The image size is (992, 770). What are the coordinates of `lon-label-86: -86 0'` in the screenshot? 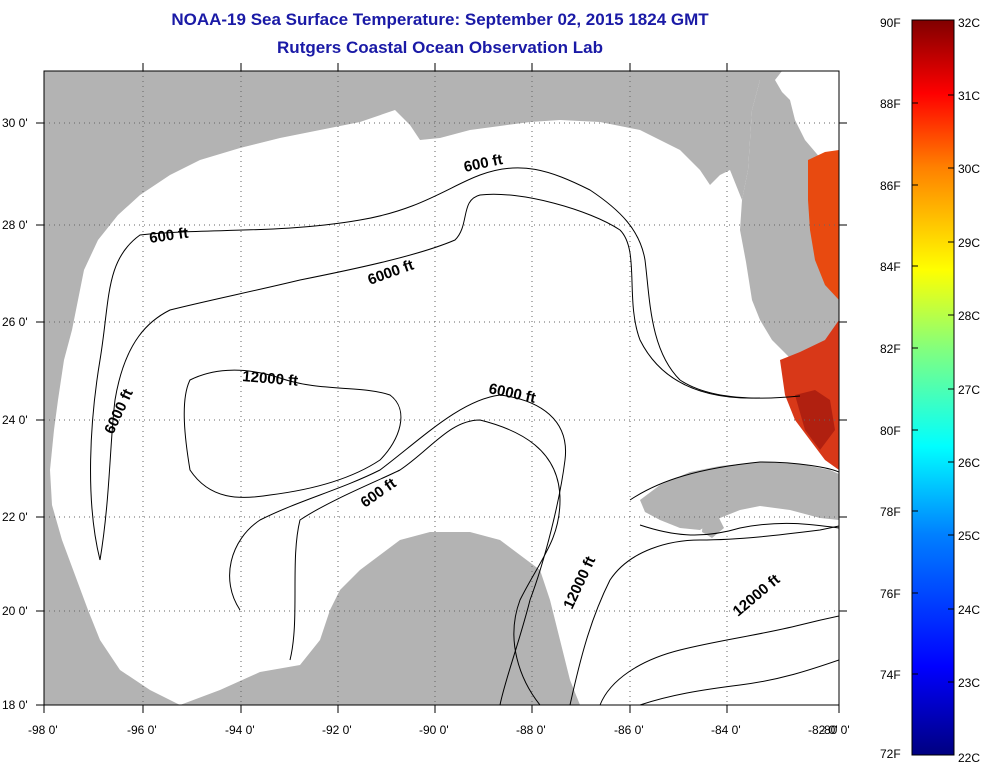 It's located at (629, 730).